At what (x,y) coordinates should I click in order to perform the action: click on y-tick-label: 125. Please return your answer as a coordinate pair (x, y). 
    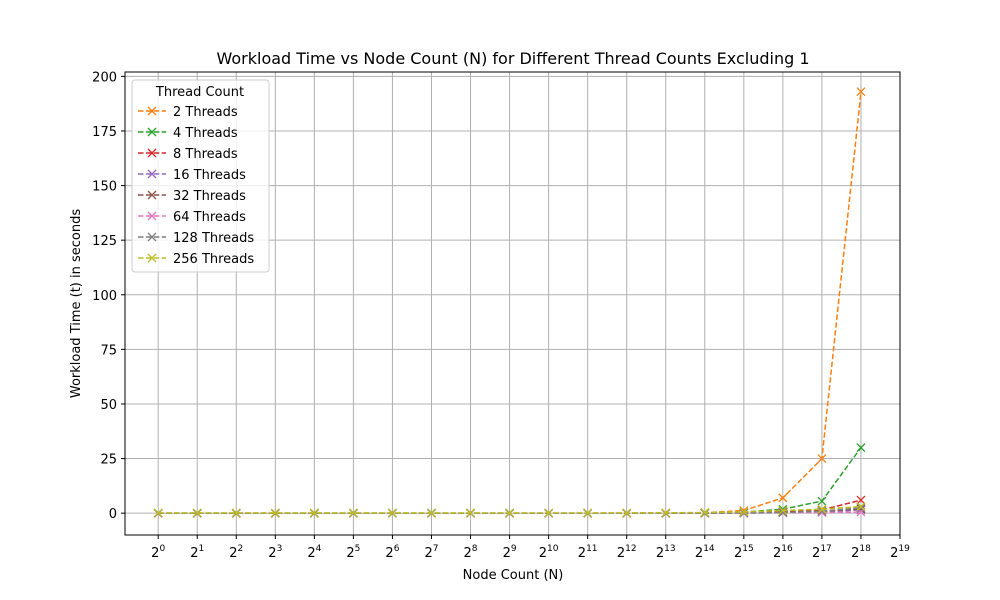
    Looking at the image, I should click on (104, 241).